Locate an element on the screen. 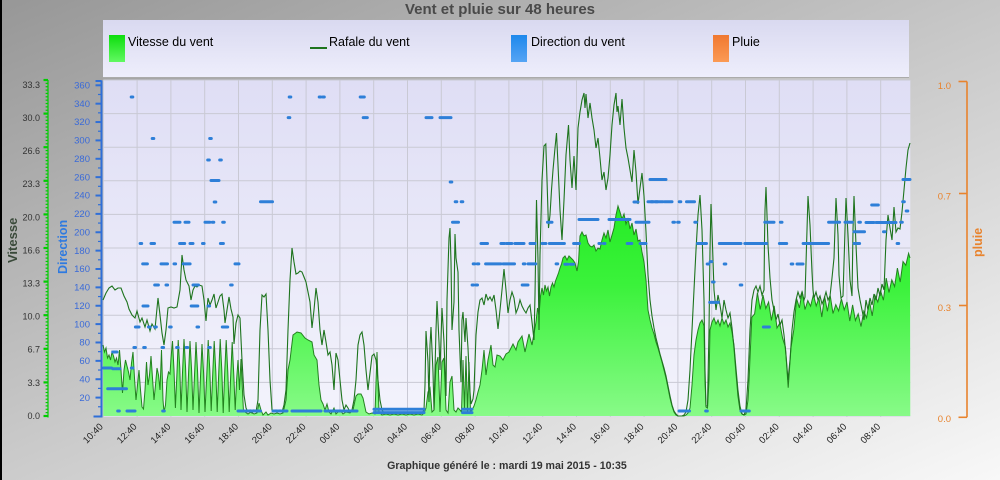 Image resolution: width=1000 pixels, height=480 pixels. svg-text: 0.7 is located at coordinates (944, 197).